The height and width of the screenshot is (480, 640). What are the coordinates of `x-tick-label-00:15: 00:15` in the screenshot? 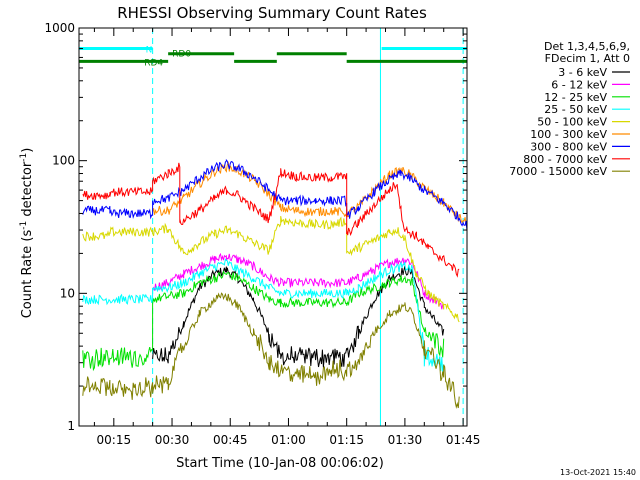 It's located at (114, 440).